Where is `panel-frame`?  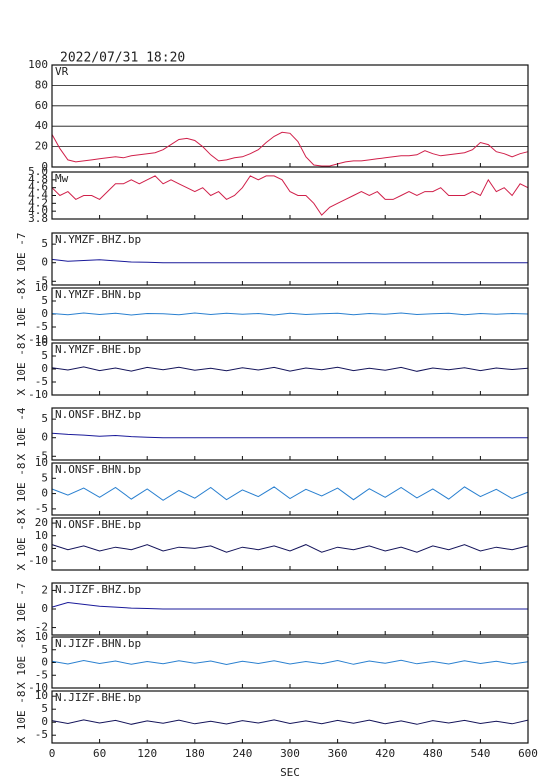 panel-frame is located at coordinates (290, 116).